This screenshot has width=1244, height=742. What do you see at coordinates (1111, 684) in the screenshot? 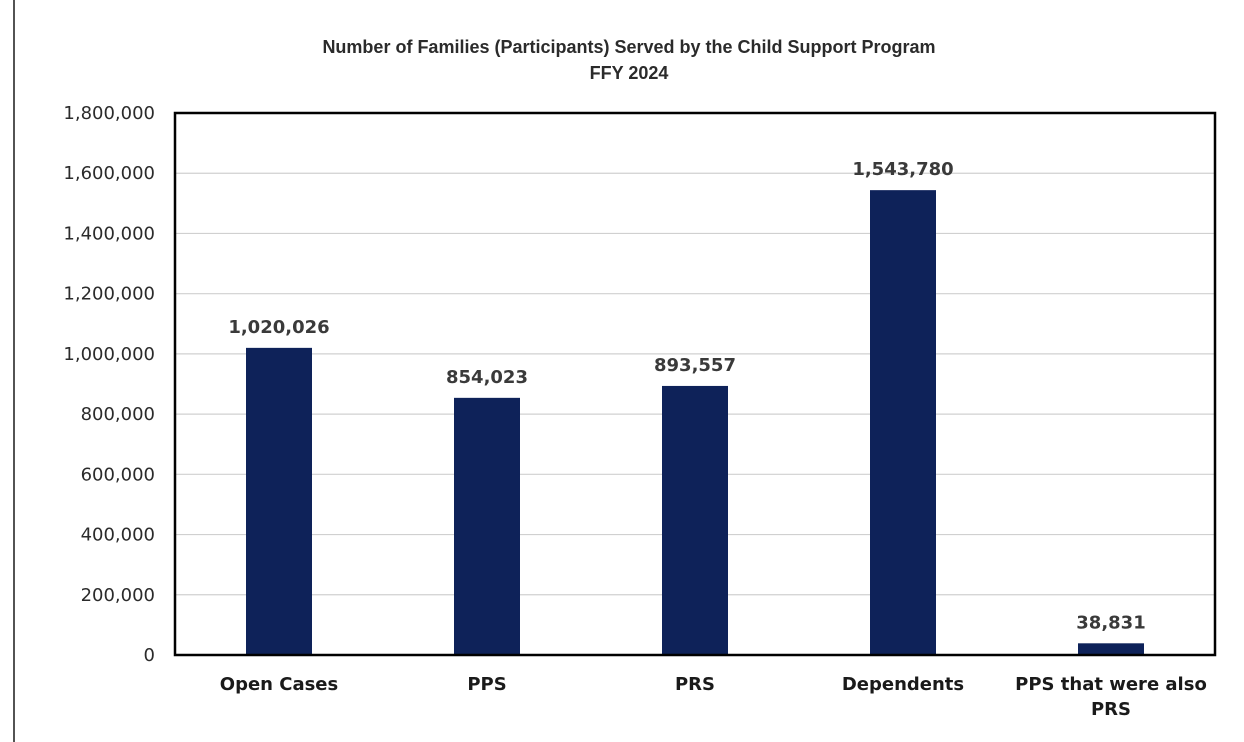
I see `x-tick-label-line: PPS that were also` at bounding box center [1111, 684].